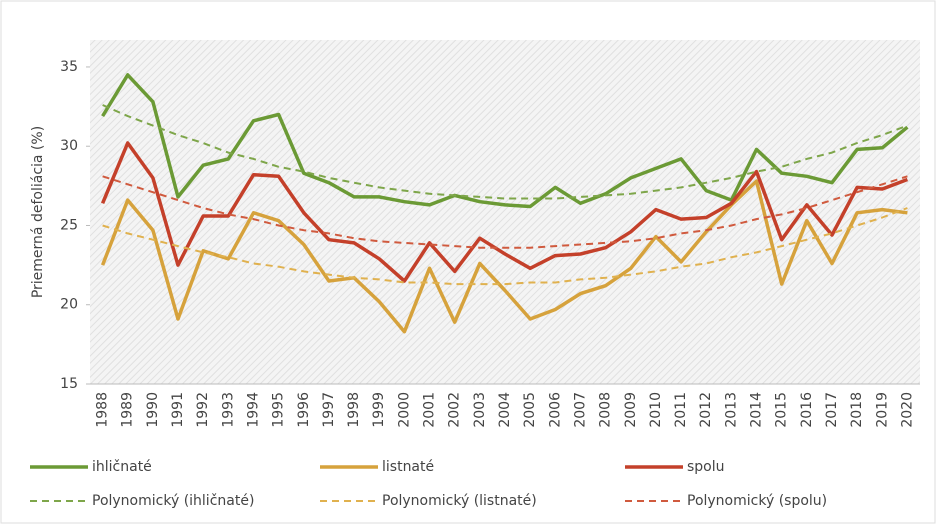  Describe the element at coordinates (907, 410) in the screenshot. I see `x-tick-label: 2020` at that location.